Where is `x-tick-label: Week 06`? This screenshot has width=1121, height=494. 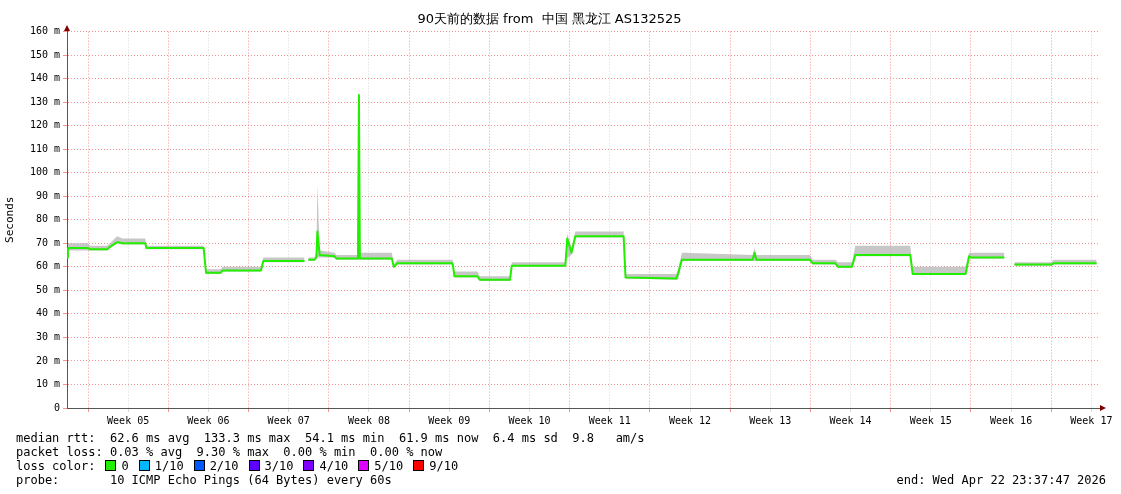 x-tick-label: Week 06 is located at coordinates (208, 420).